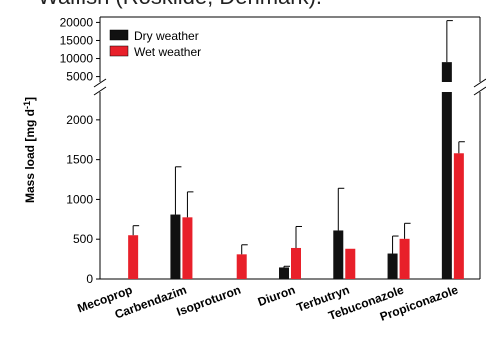 The image size is (486, 340). I want to click on y-tick-label: 0, so click(89, 279).